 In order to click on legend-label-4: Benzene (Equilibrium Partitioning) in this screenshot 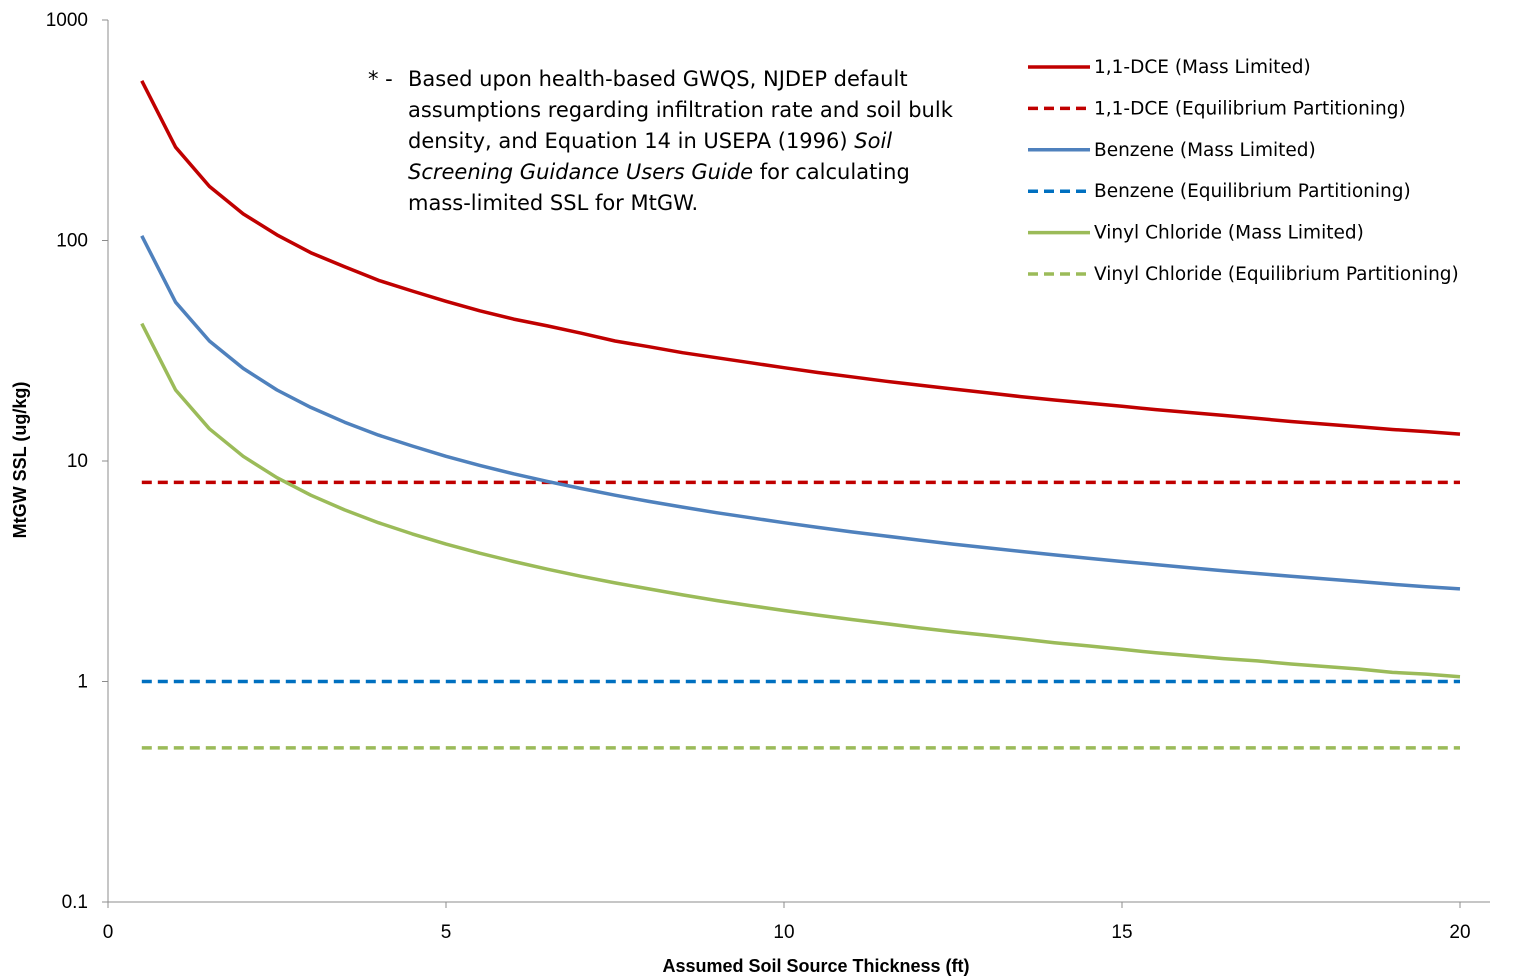, I will do `click(1252, 191)`.